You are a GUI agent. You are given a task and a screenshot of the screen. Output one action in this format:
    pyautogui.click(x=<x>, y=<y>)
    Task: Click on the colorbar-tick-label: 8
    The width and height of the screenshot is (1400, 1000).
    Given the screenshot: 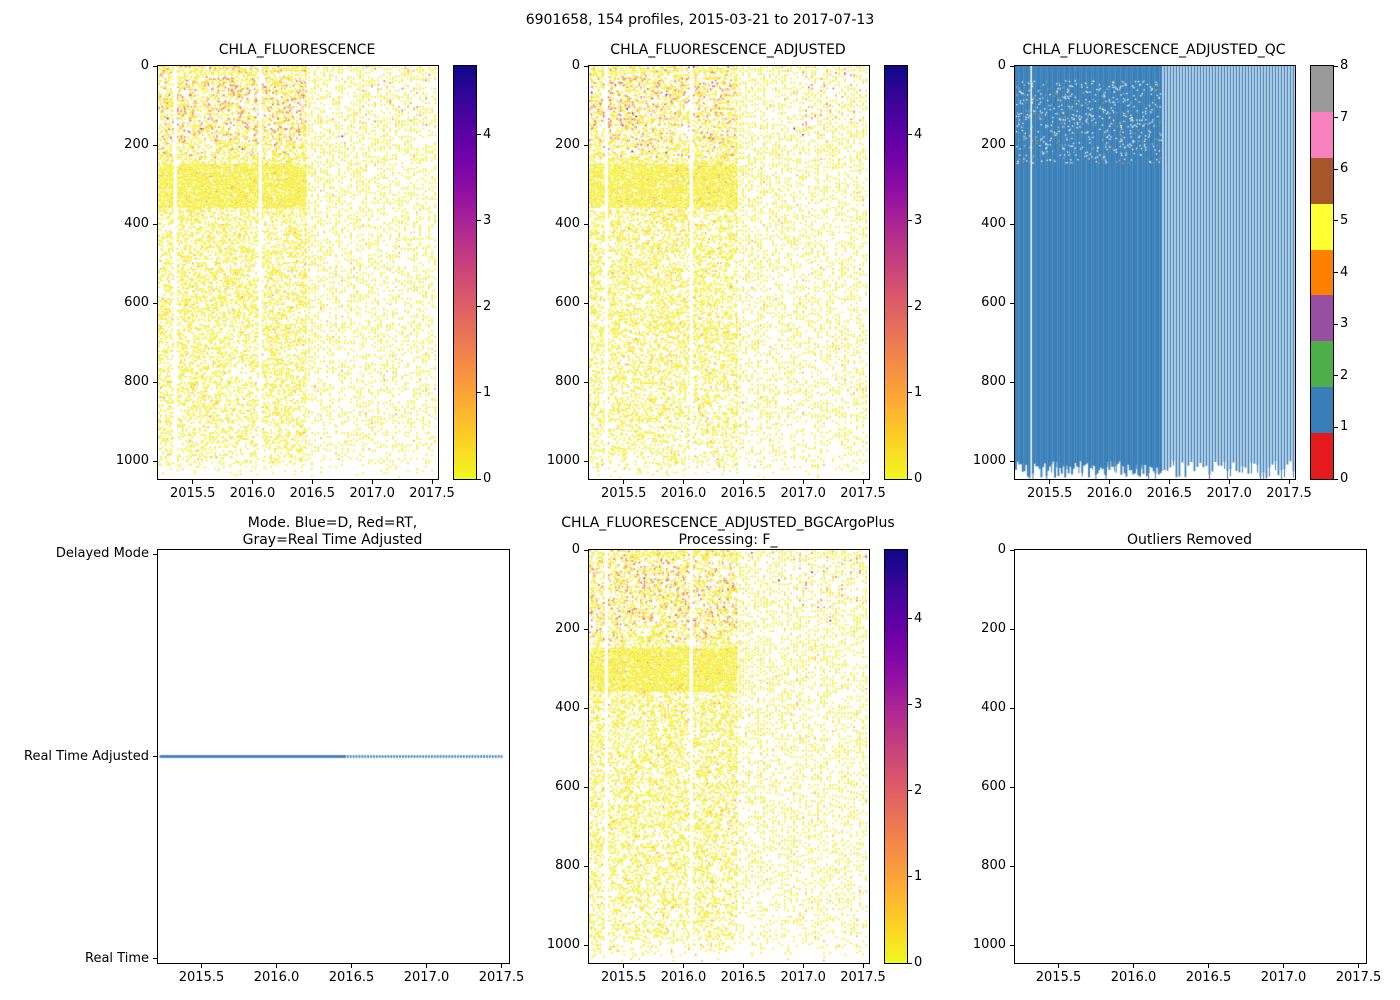 What is the action you would take?
    pyautogui.click(x=1344, y=65)
    